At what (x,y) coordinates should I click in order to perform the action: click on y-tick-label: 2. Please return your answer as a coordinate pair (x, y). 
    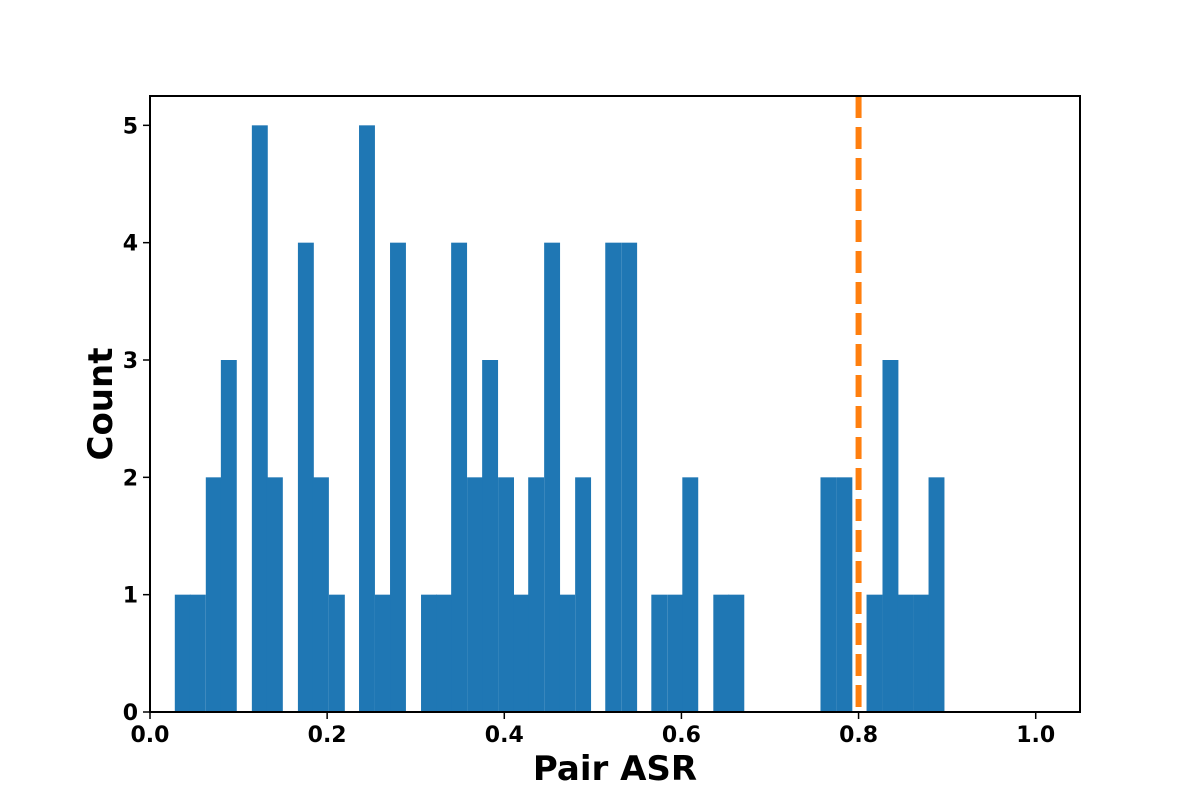
    Looking at the image, I should click on (130, 478).